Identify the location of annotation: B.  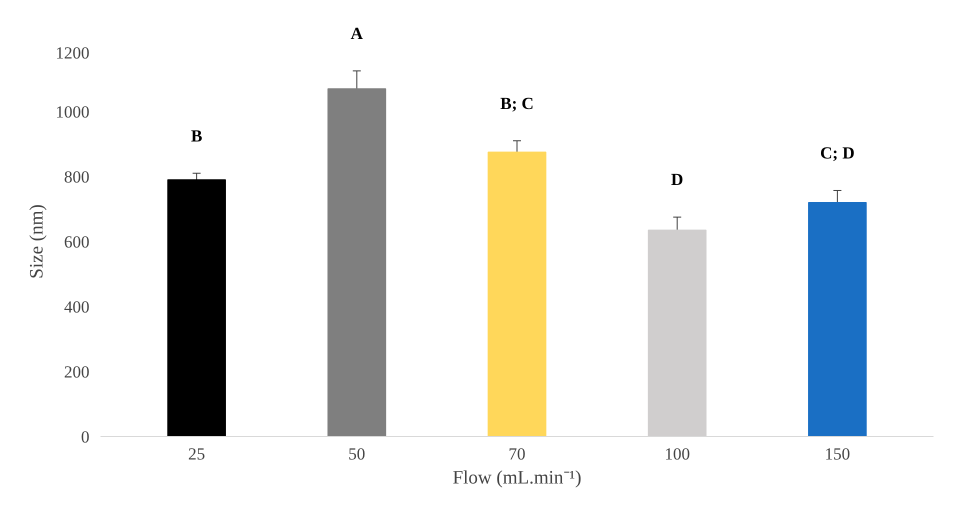
(196, 136).